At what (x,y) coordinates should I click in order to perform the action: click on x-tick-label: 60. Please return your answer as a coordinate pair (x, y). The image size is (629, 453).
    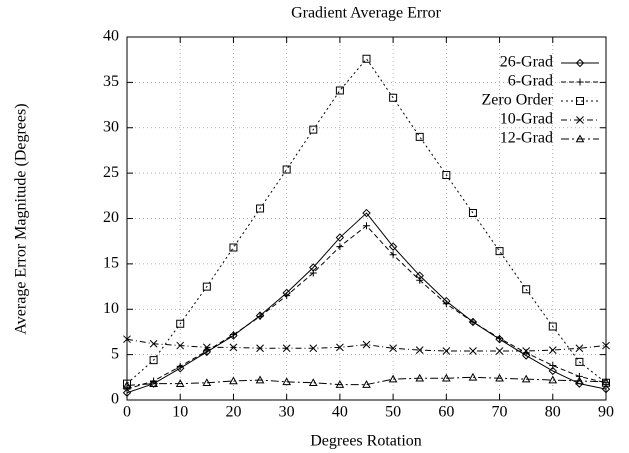
    Looking at the image, I should click on (446, 412).